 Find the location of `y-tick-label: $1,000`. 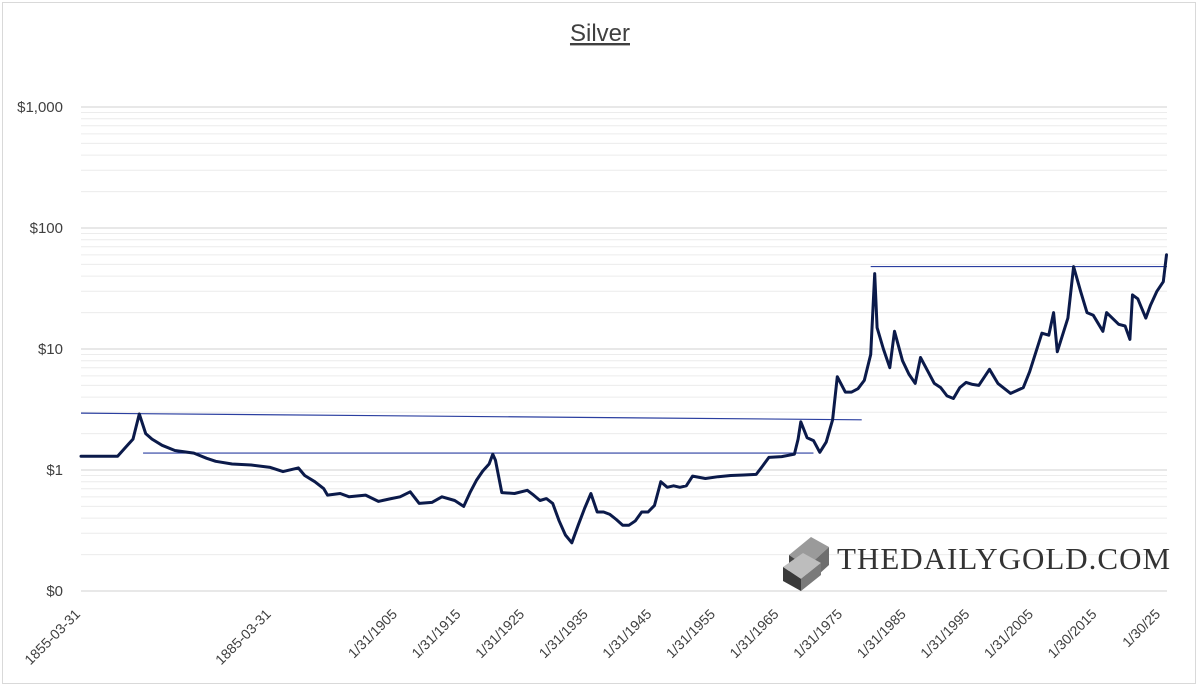

y-tick-label: $1,000 is located at coordinates (40, 107).